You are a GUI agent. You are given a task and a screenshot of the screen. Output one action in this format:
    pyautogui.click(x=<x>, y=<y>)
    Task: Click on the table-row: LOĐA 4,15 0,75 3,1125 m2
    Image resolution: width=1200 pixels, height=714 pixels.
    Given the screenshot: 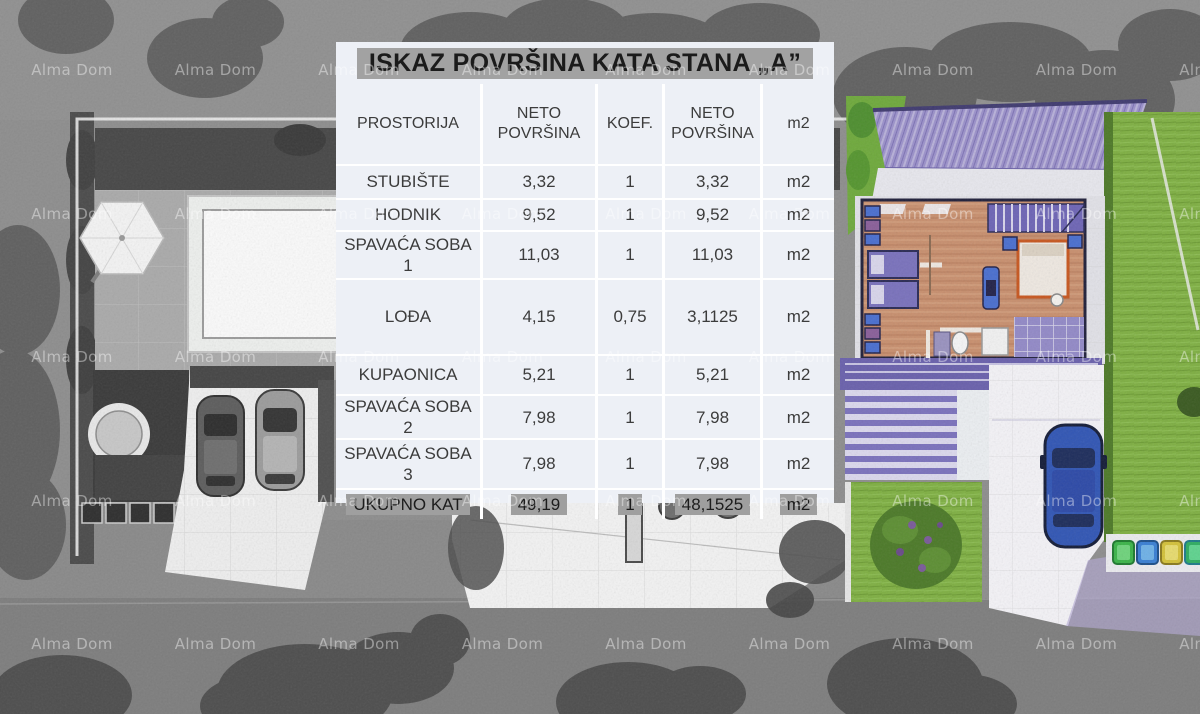 What is the action you would take?
    pyautogui.click(x=585, y=316)
    